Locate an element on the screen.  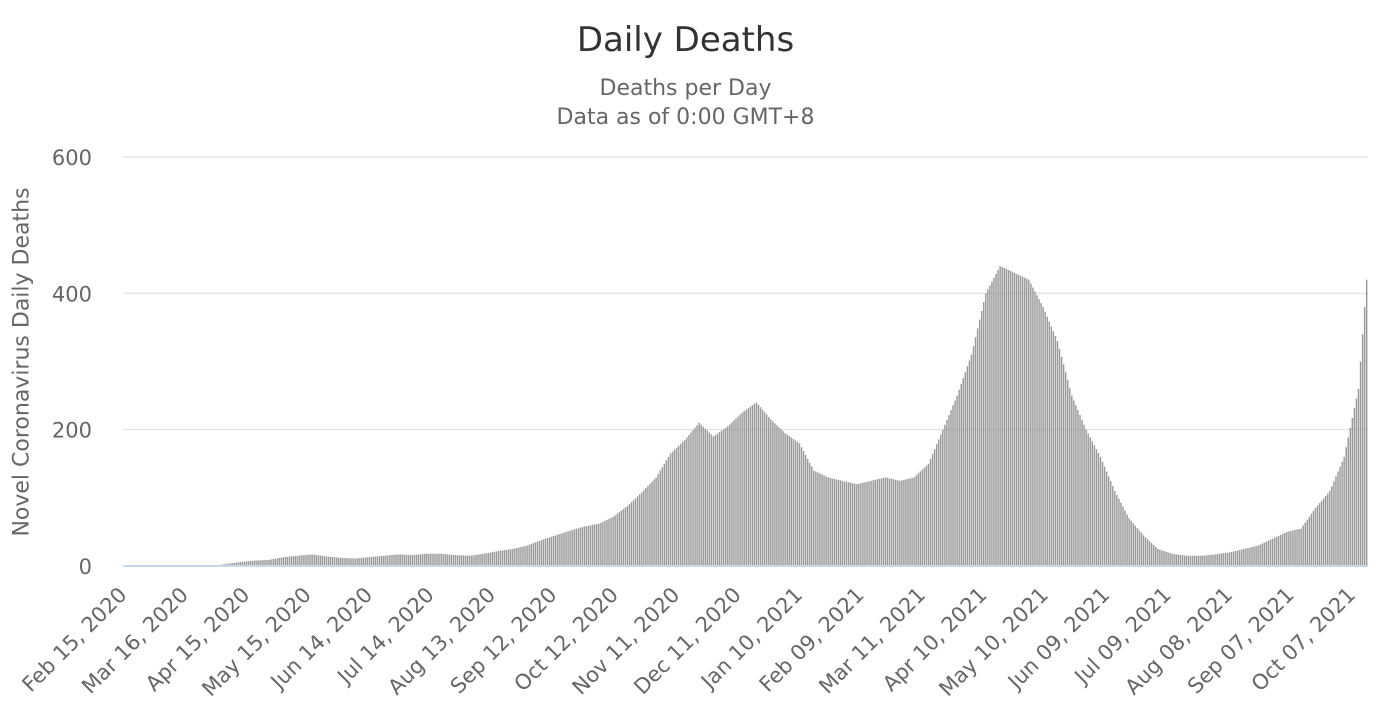
chart-title: Daily Deaths is located at coordinates (685, 40).